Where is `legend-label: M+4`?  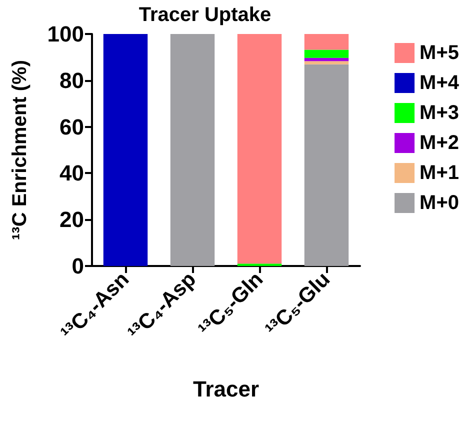 legend-label: M+4 is located at coordinates (440, 83).